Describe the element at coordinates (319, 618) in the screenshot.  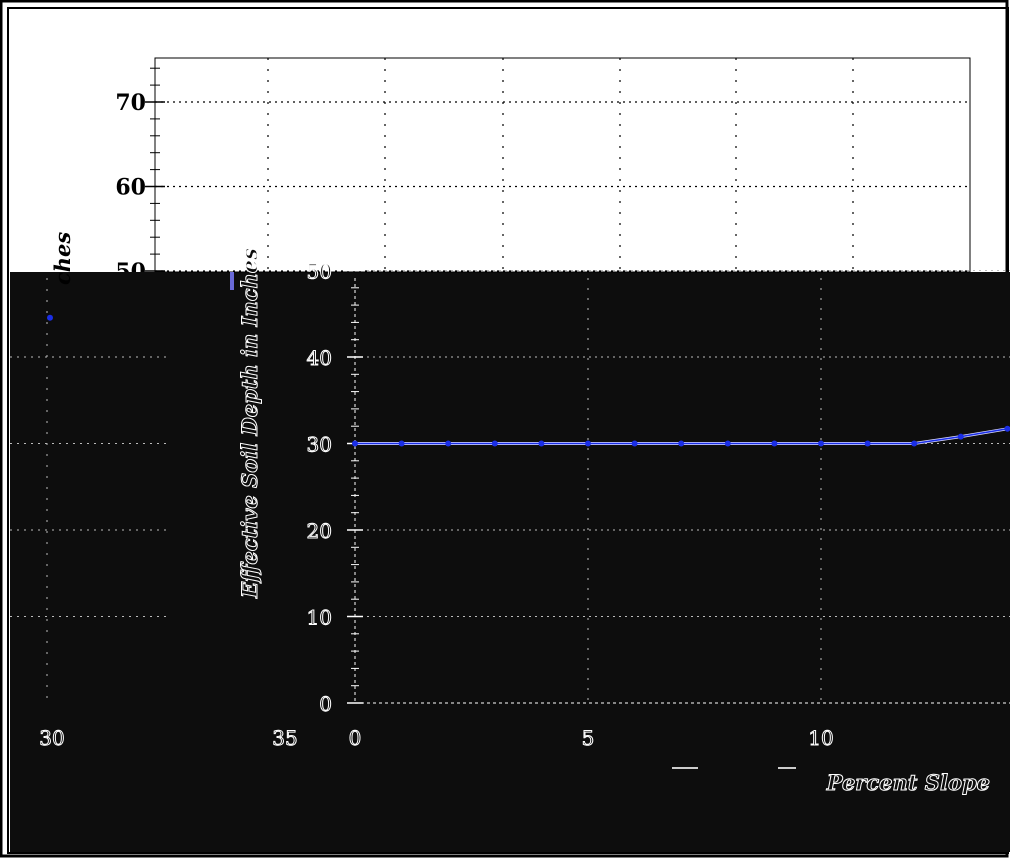
I see `y-tick-label: 10` at that location.